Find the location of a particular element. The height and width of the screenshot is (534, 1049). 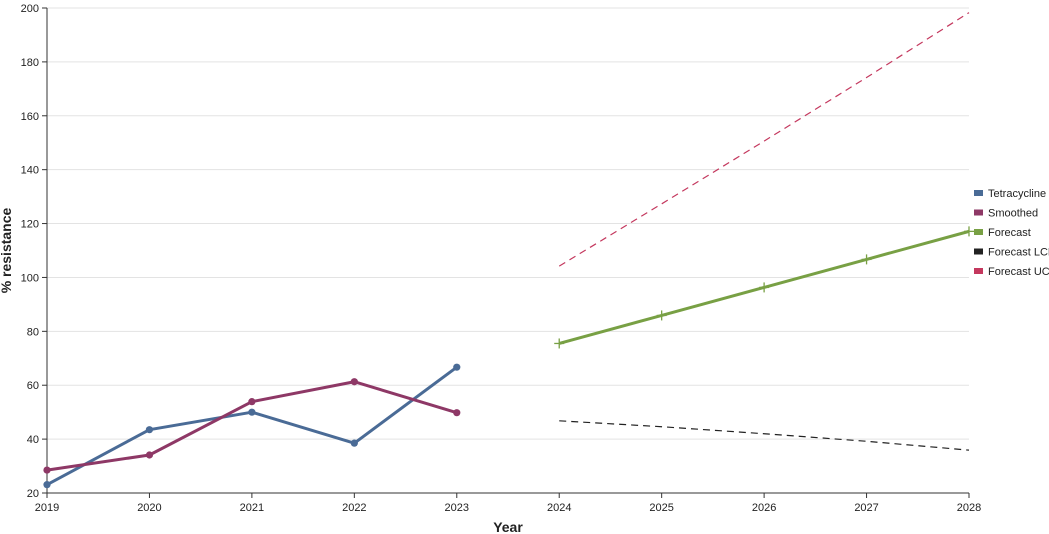

y-tick-label: 60 is located at coordinates (33, 386).